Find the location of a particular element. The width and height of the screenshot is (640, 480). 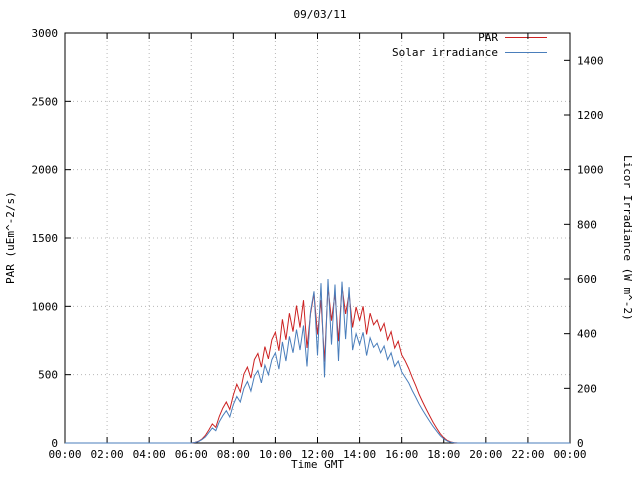

legend-line-sample-solar is located at coordinates (526, 52).